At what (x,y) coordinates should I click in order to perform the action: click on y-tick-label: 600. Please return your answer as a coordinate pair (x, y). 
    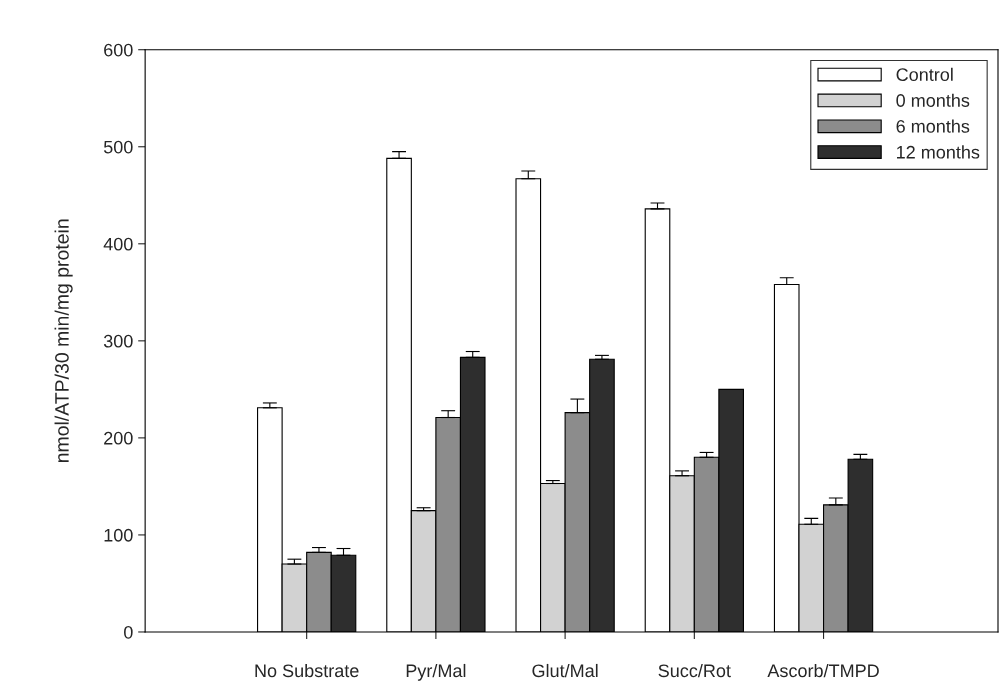
    Looking at the image, I should click on (118, 50).